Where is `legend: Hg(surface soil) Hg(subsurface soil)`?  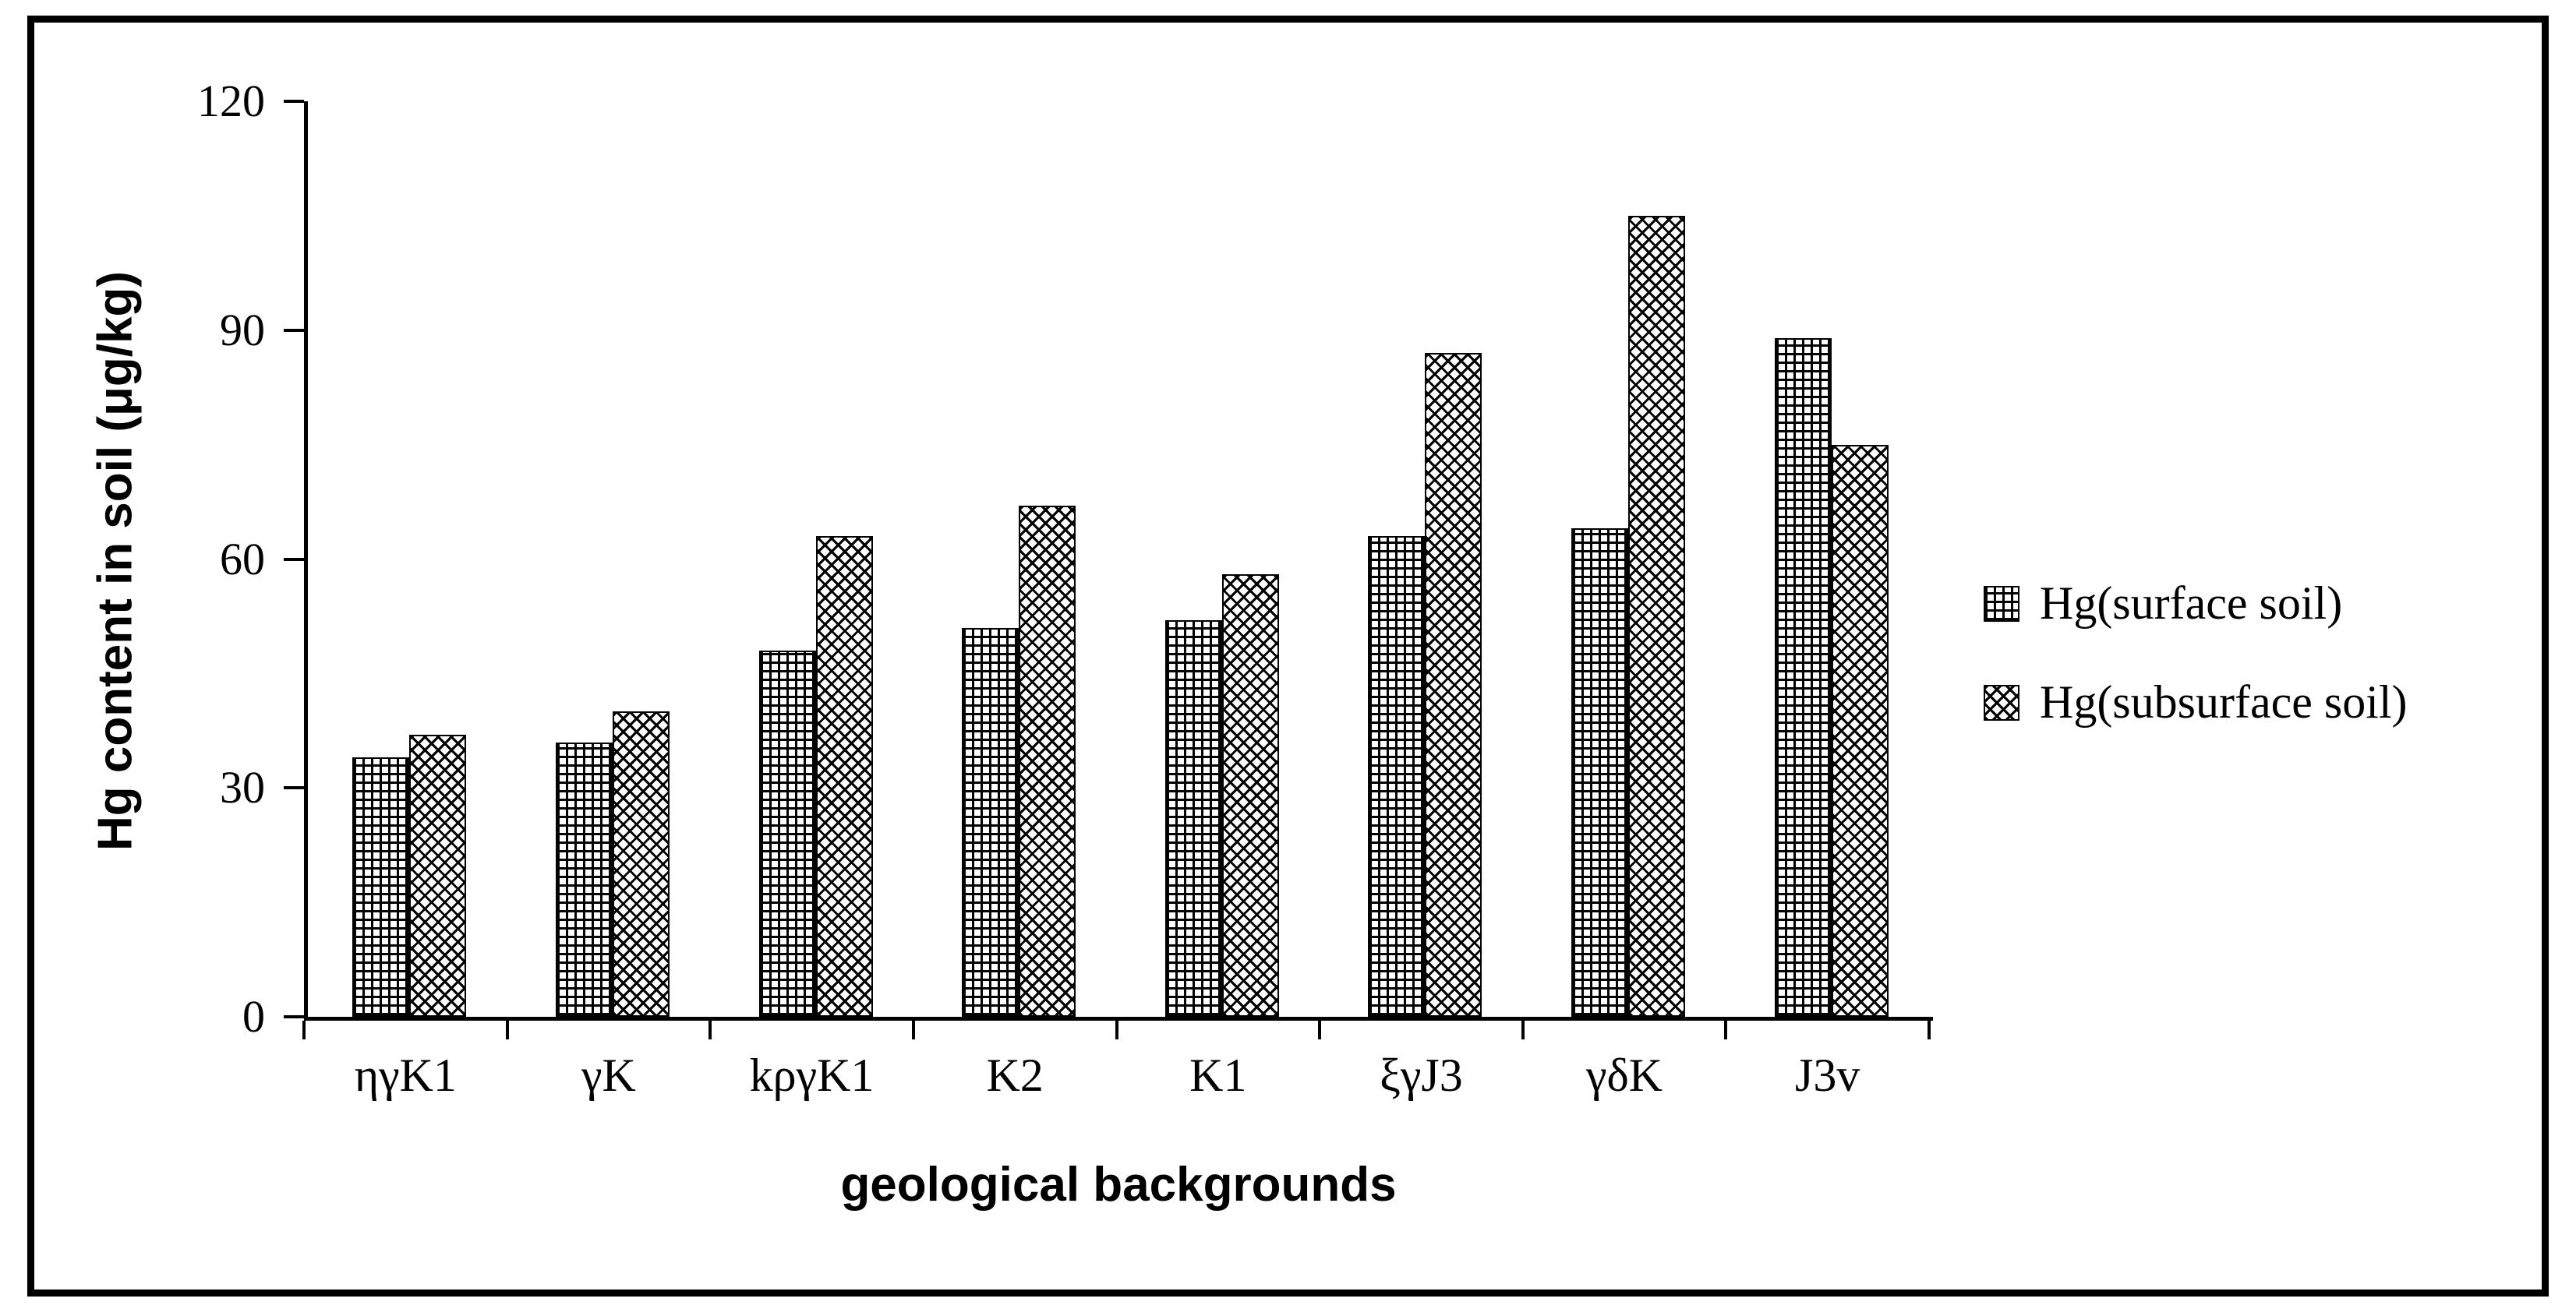
legend: Hg(surface soil) Hg(subsurface soil) is located at coordinates (2196, 653).